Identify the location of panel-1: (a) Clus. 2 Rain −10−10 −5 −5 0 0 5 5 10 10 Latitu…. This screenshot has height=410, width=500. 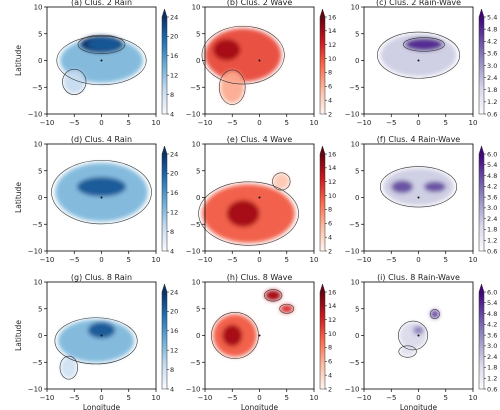
(96, 63).